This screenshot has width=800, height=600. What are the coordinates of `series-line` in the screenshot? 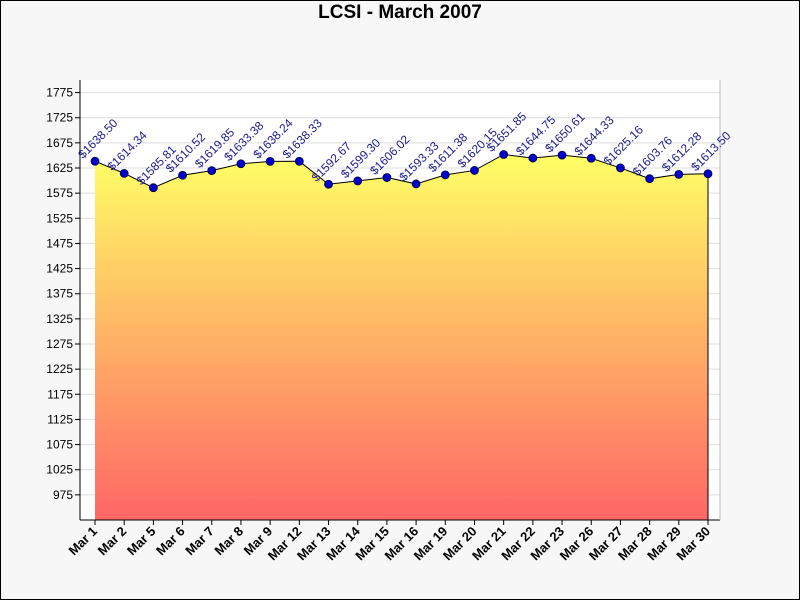 It's located at (401, 171).